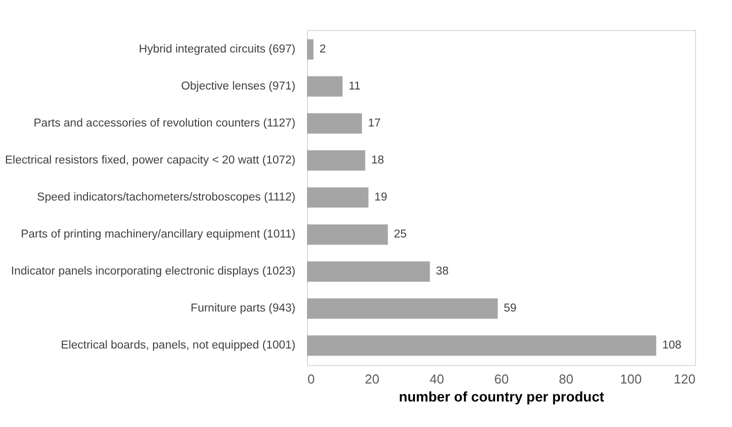 This screenshot has height=427, width=732. What do you see at coordinates (178, 346) in the screenshot?
I see `y-tick-label: Electrical boards, panels, not equipped (1001)` at bounding box center [178, 346].